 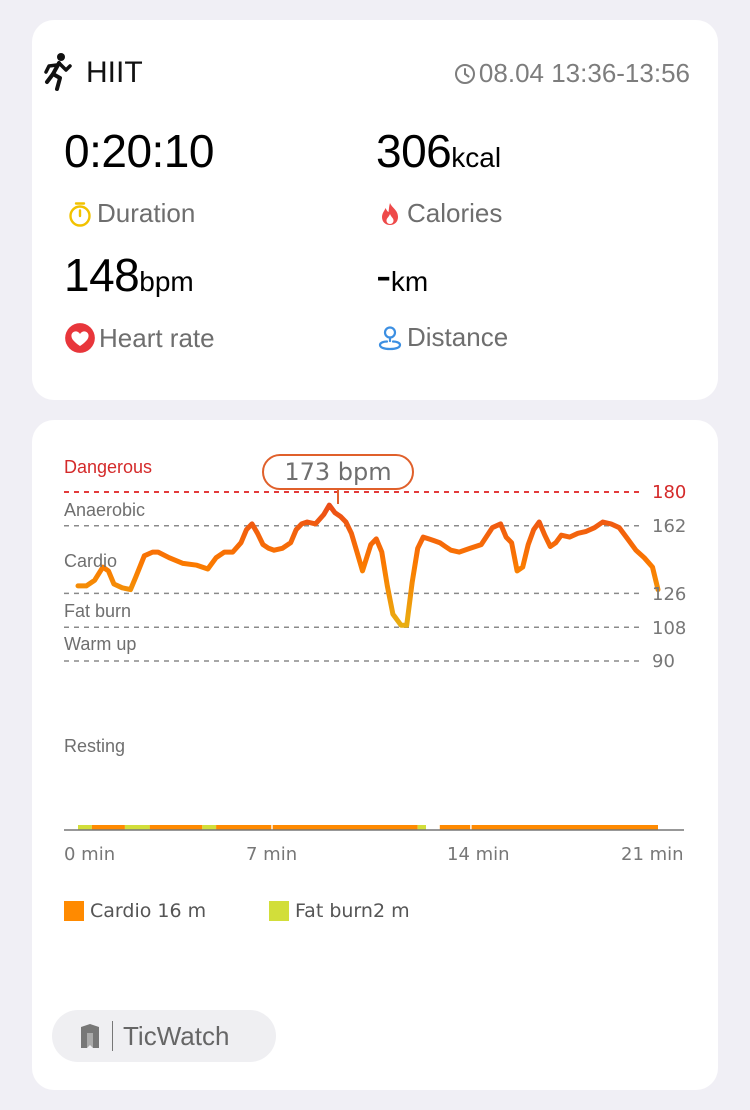 What do you see at coordinates (352, 911) in the screenshot?
I see `legend-text-fat-burn: Fat burn2 m` at bounding box center [352, 911].